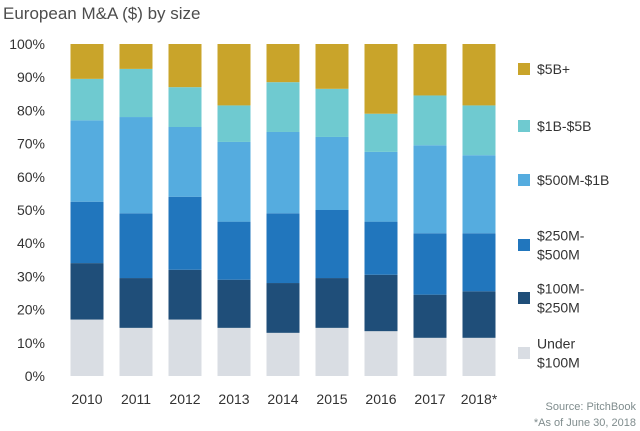 The width and height of the screenshot is (640, 431). Describe the element at coordinates (561, 289) in the screenshot. I see `legend-label: $100M-` at that location.